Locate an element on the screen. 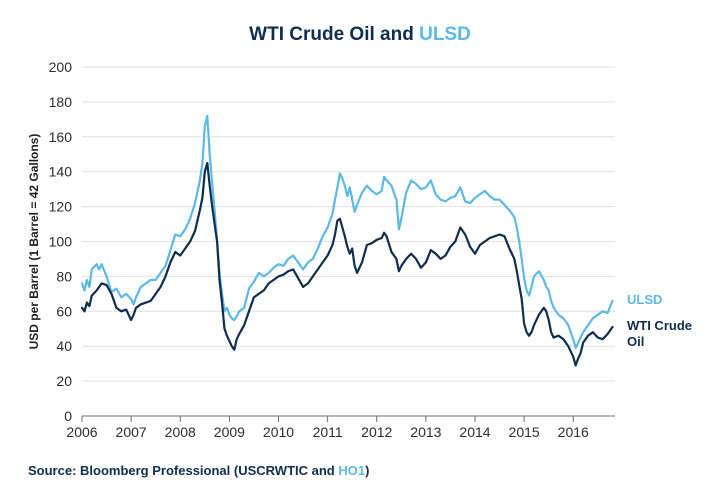  y-tick-label-40: 40 is located at coordinates (64, 346).